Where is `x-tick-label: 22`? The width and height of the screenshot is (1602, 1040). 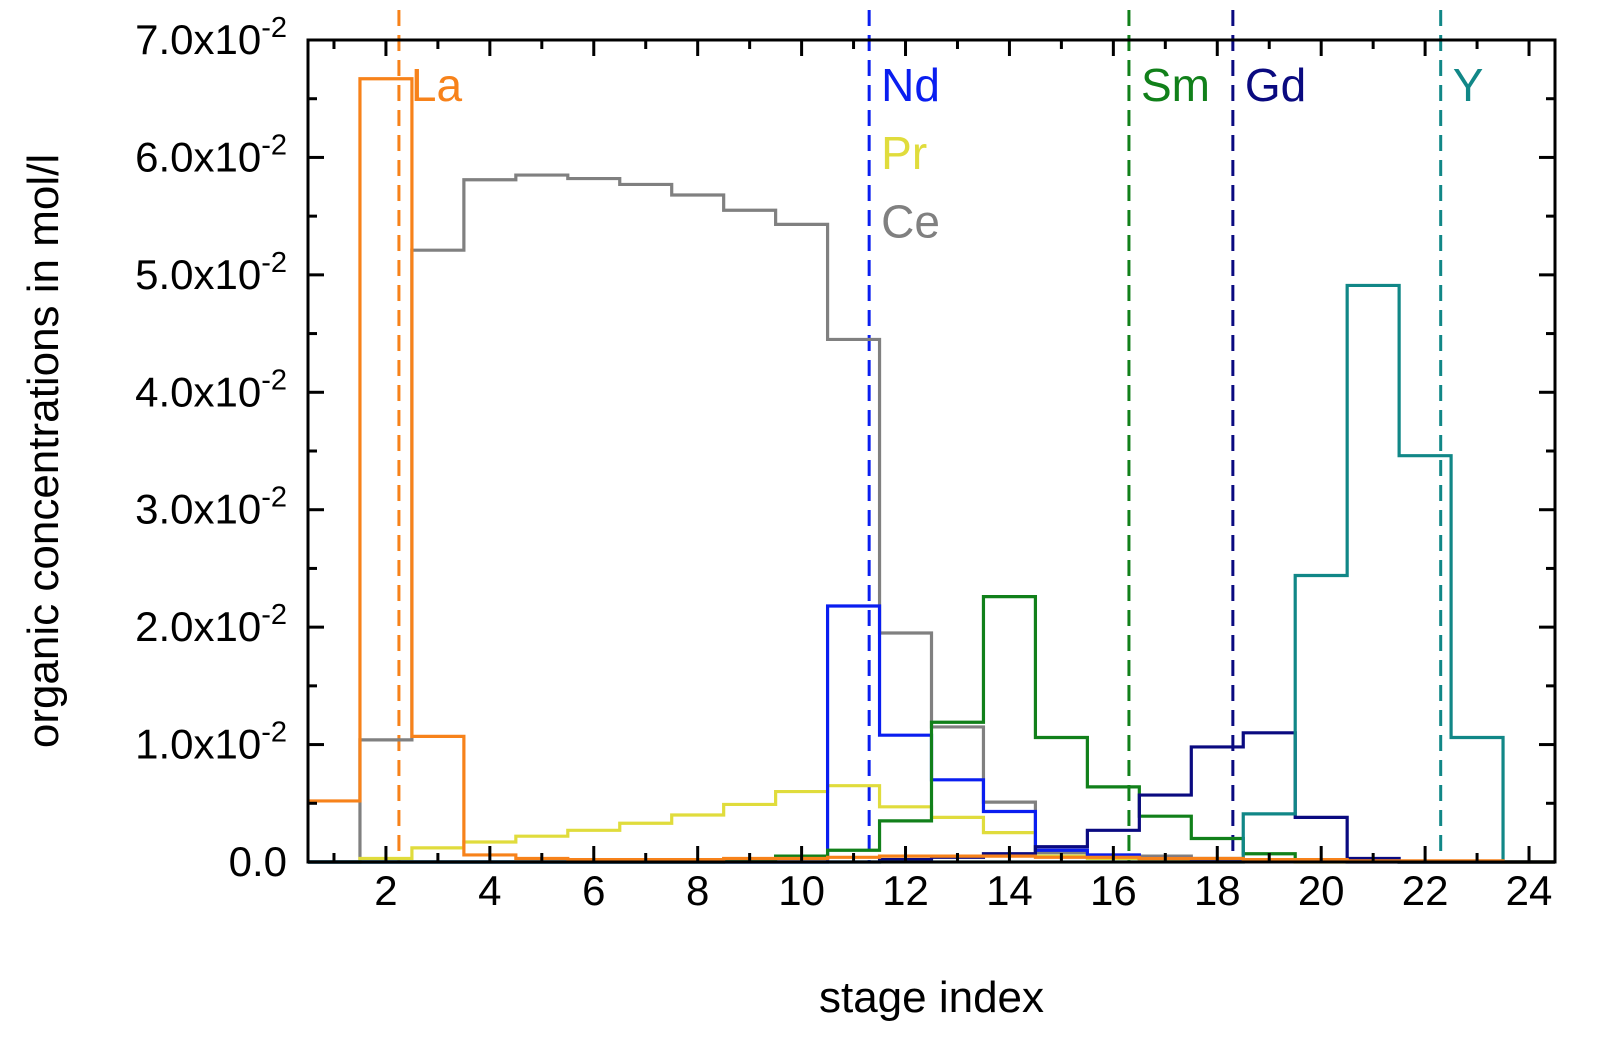 x-tick-label: 22 is located at coordinates (1425, 890).